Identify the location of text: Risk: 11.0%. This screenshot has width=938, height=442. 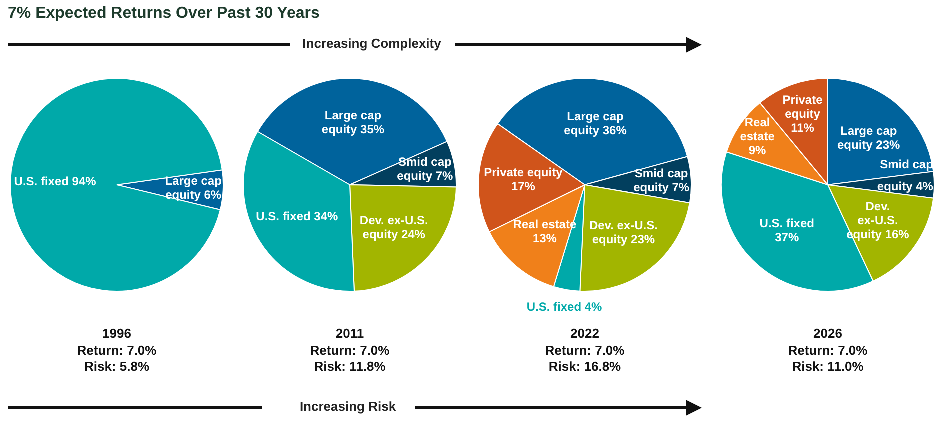
(828, 367).